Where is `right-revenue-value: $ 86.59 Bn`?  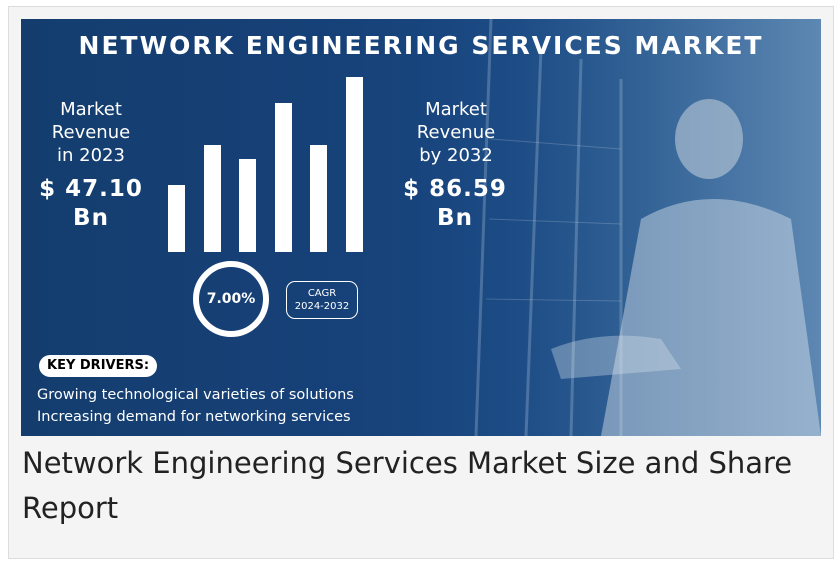 right-revenue-value: $ 86.59 Bn is located at coordinates (455, 204).